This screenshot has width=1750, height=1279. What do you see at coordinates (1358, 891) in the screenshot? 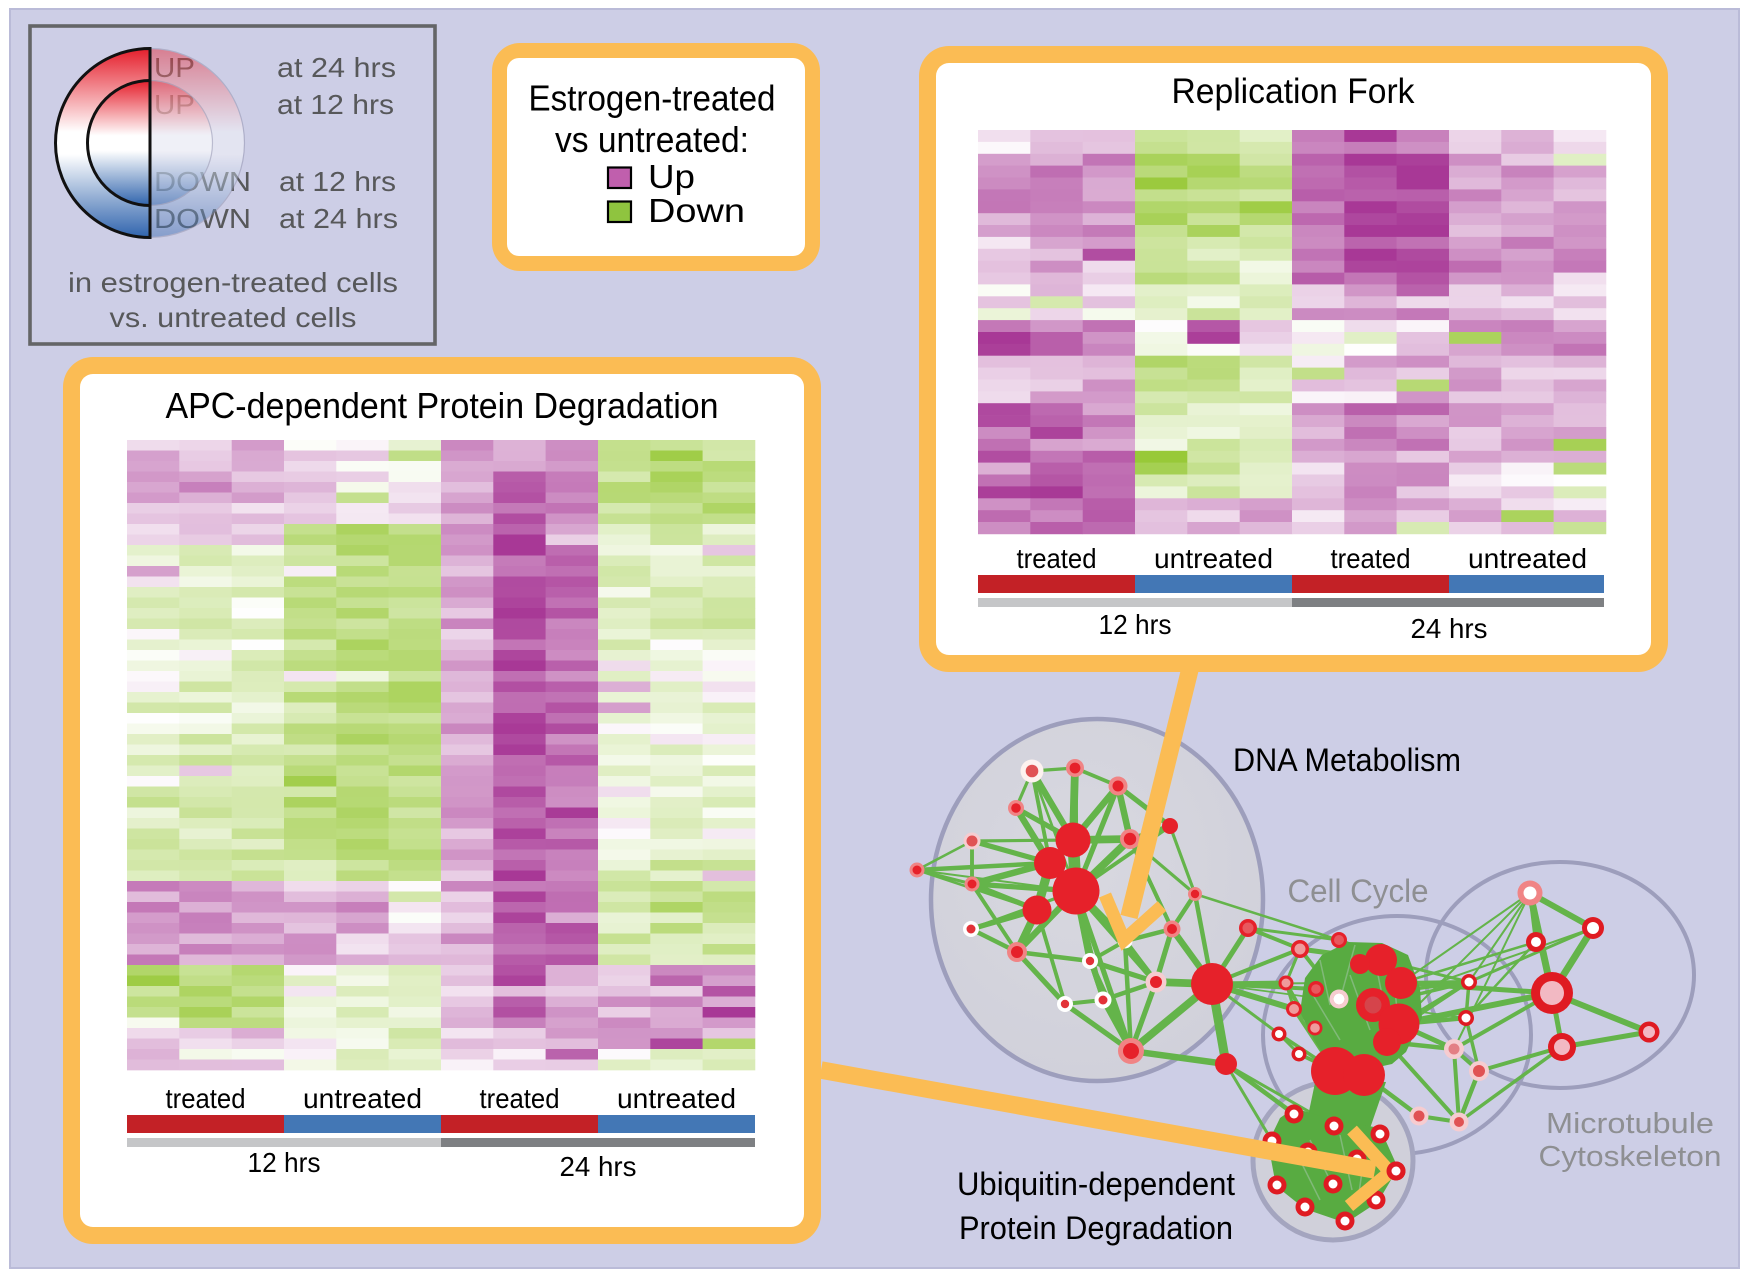
I see `svg-text: Cell Cycle` at bounding box center [1358, 891].